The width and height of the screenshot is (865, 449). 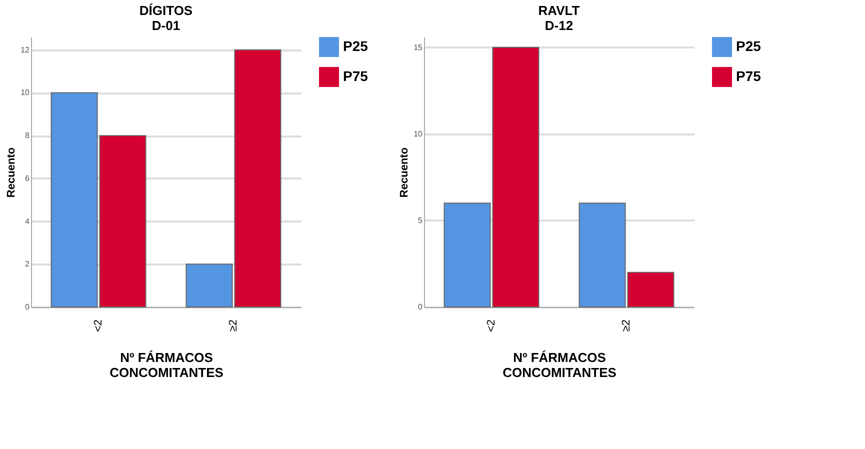 I want to click on y-tick-label: 5, so click(x=421, y=220).